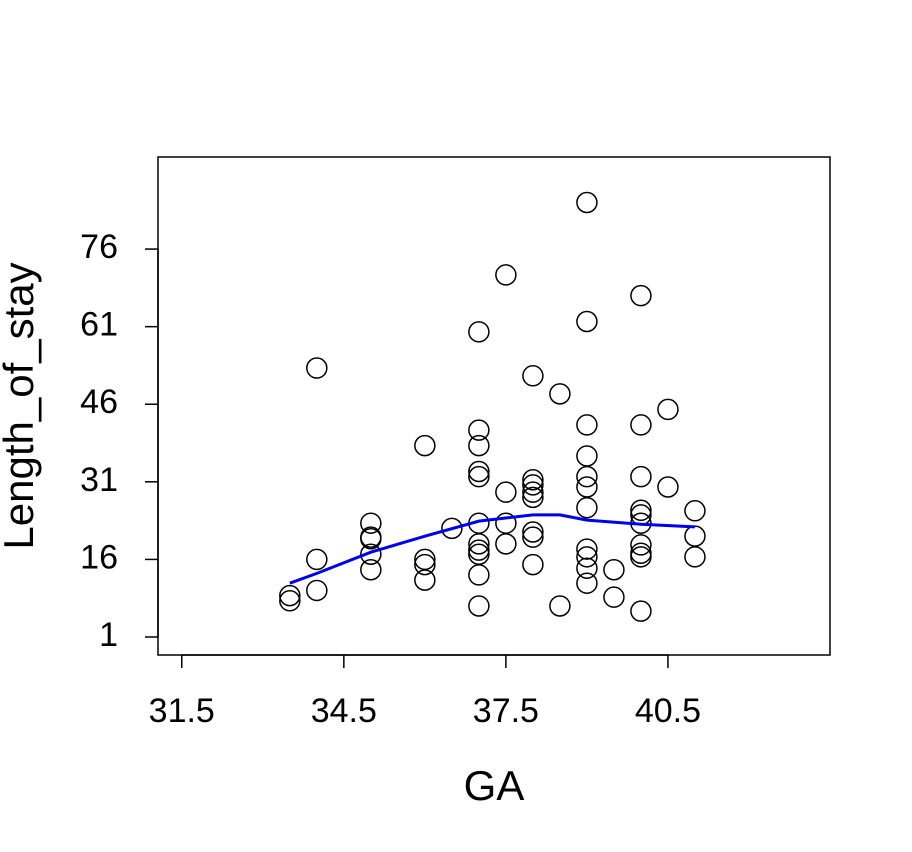  Describe the element at coordinates (668, 711) in the screenshot. I see `x-tick-label: 40.5` at that location.